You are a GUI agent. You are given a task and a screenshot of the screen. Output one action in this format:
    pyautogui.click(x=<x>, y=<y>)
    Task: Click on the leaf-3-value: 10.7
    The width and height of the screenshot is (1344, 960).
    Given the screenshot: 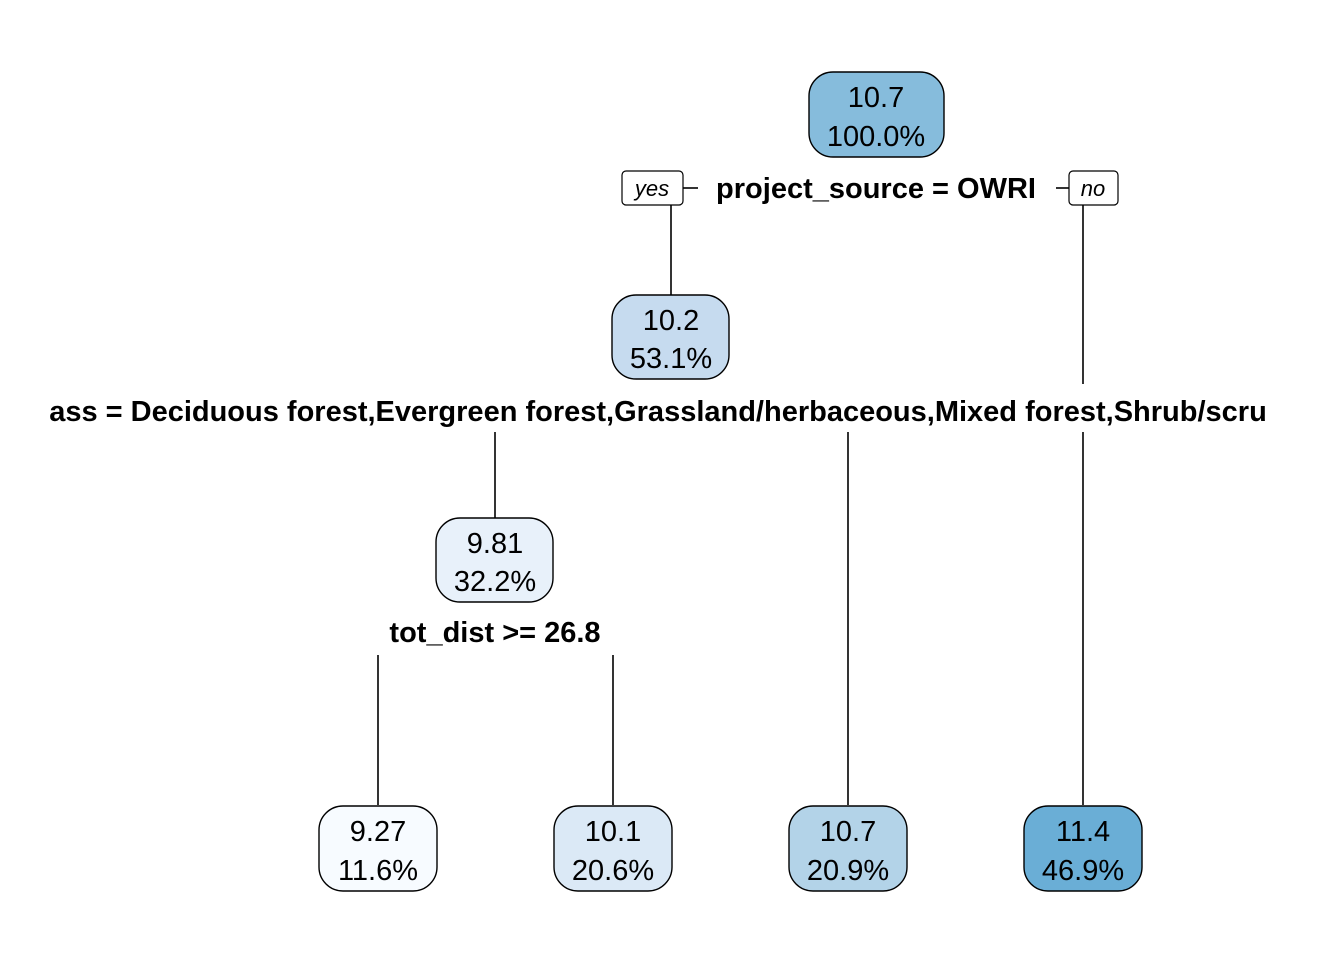 What is the action you would take?
    pyautogui.click(x=848, y=832)
    